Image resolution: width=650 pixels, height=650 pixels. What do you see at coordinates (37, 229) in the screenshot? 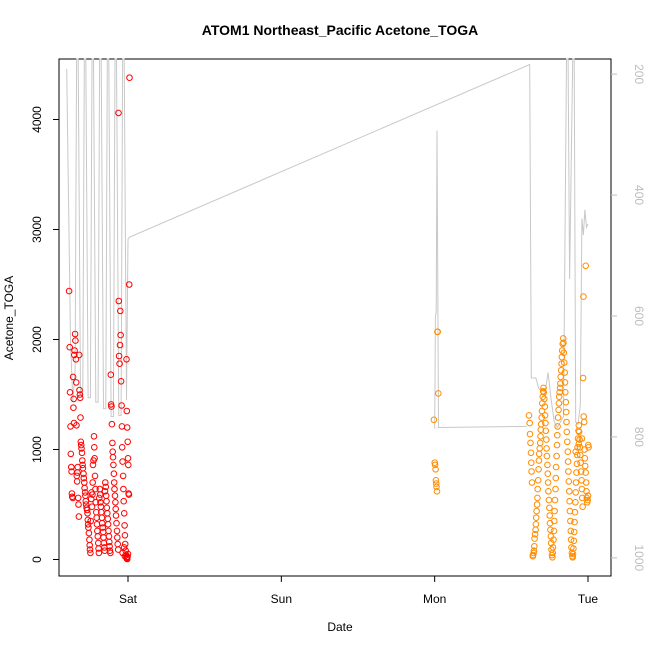
I see `y-tick-label: 3000` at bounding box center [37, 229].